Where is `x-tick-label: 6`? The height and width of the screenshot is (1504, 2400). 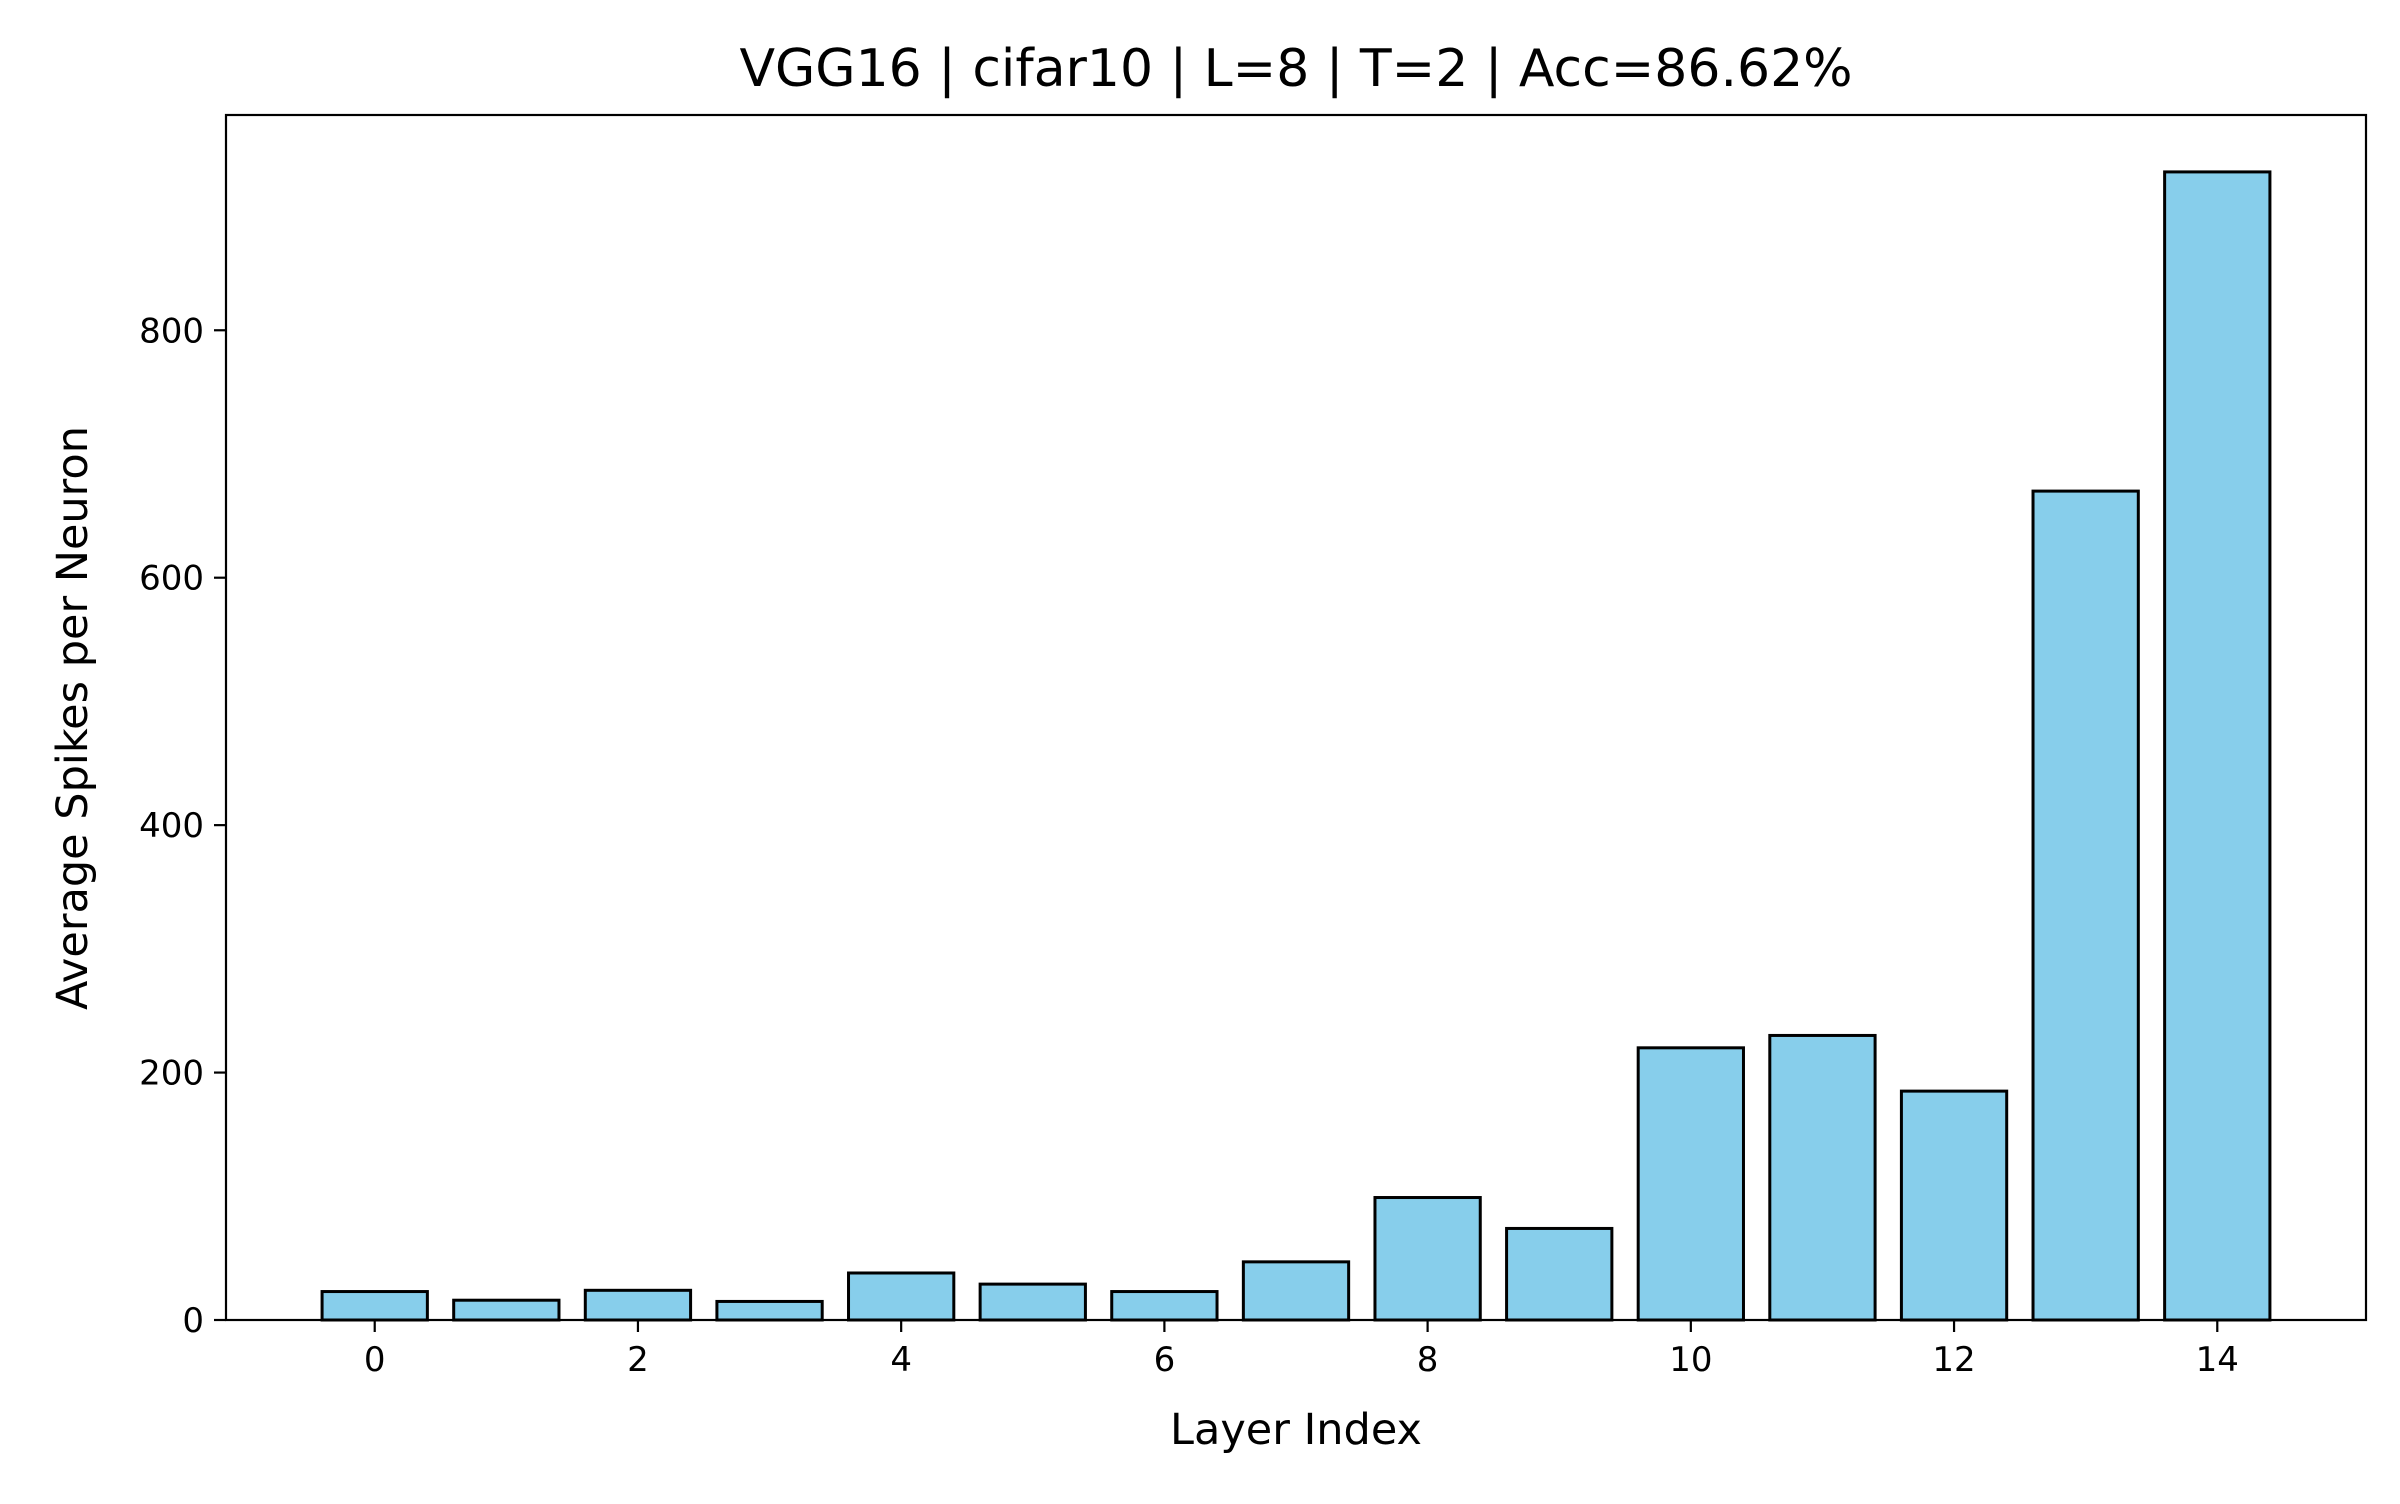
x-tick-label: 6 is located at coordinates (1165, 1360).